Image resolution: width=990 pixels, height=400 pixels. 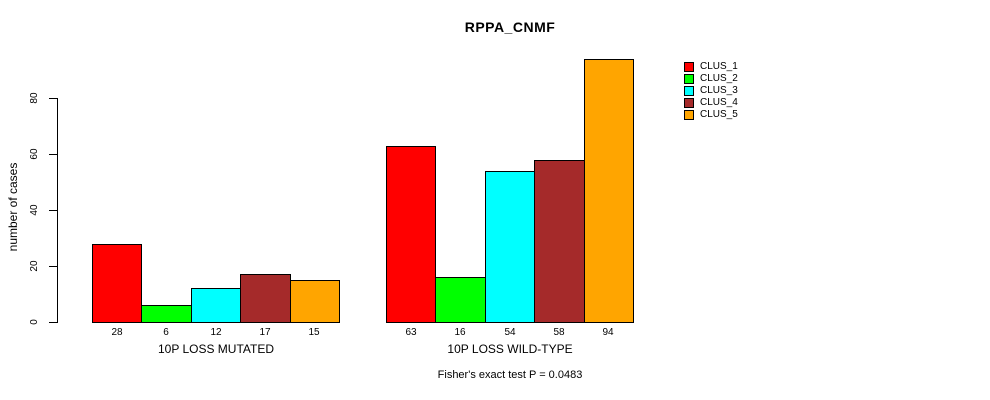 What do you see at coordinates (719, 114) in the screenshot?
I see `legend-label: CLUS_5` at bounding box center [719, 114].